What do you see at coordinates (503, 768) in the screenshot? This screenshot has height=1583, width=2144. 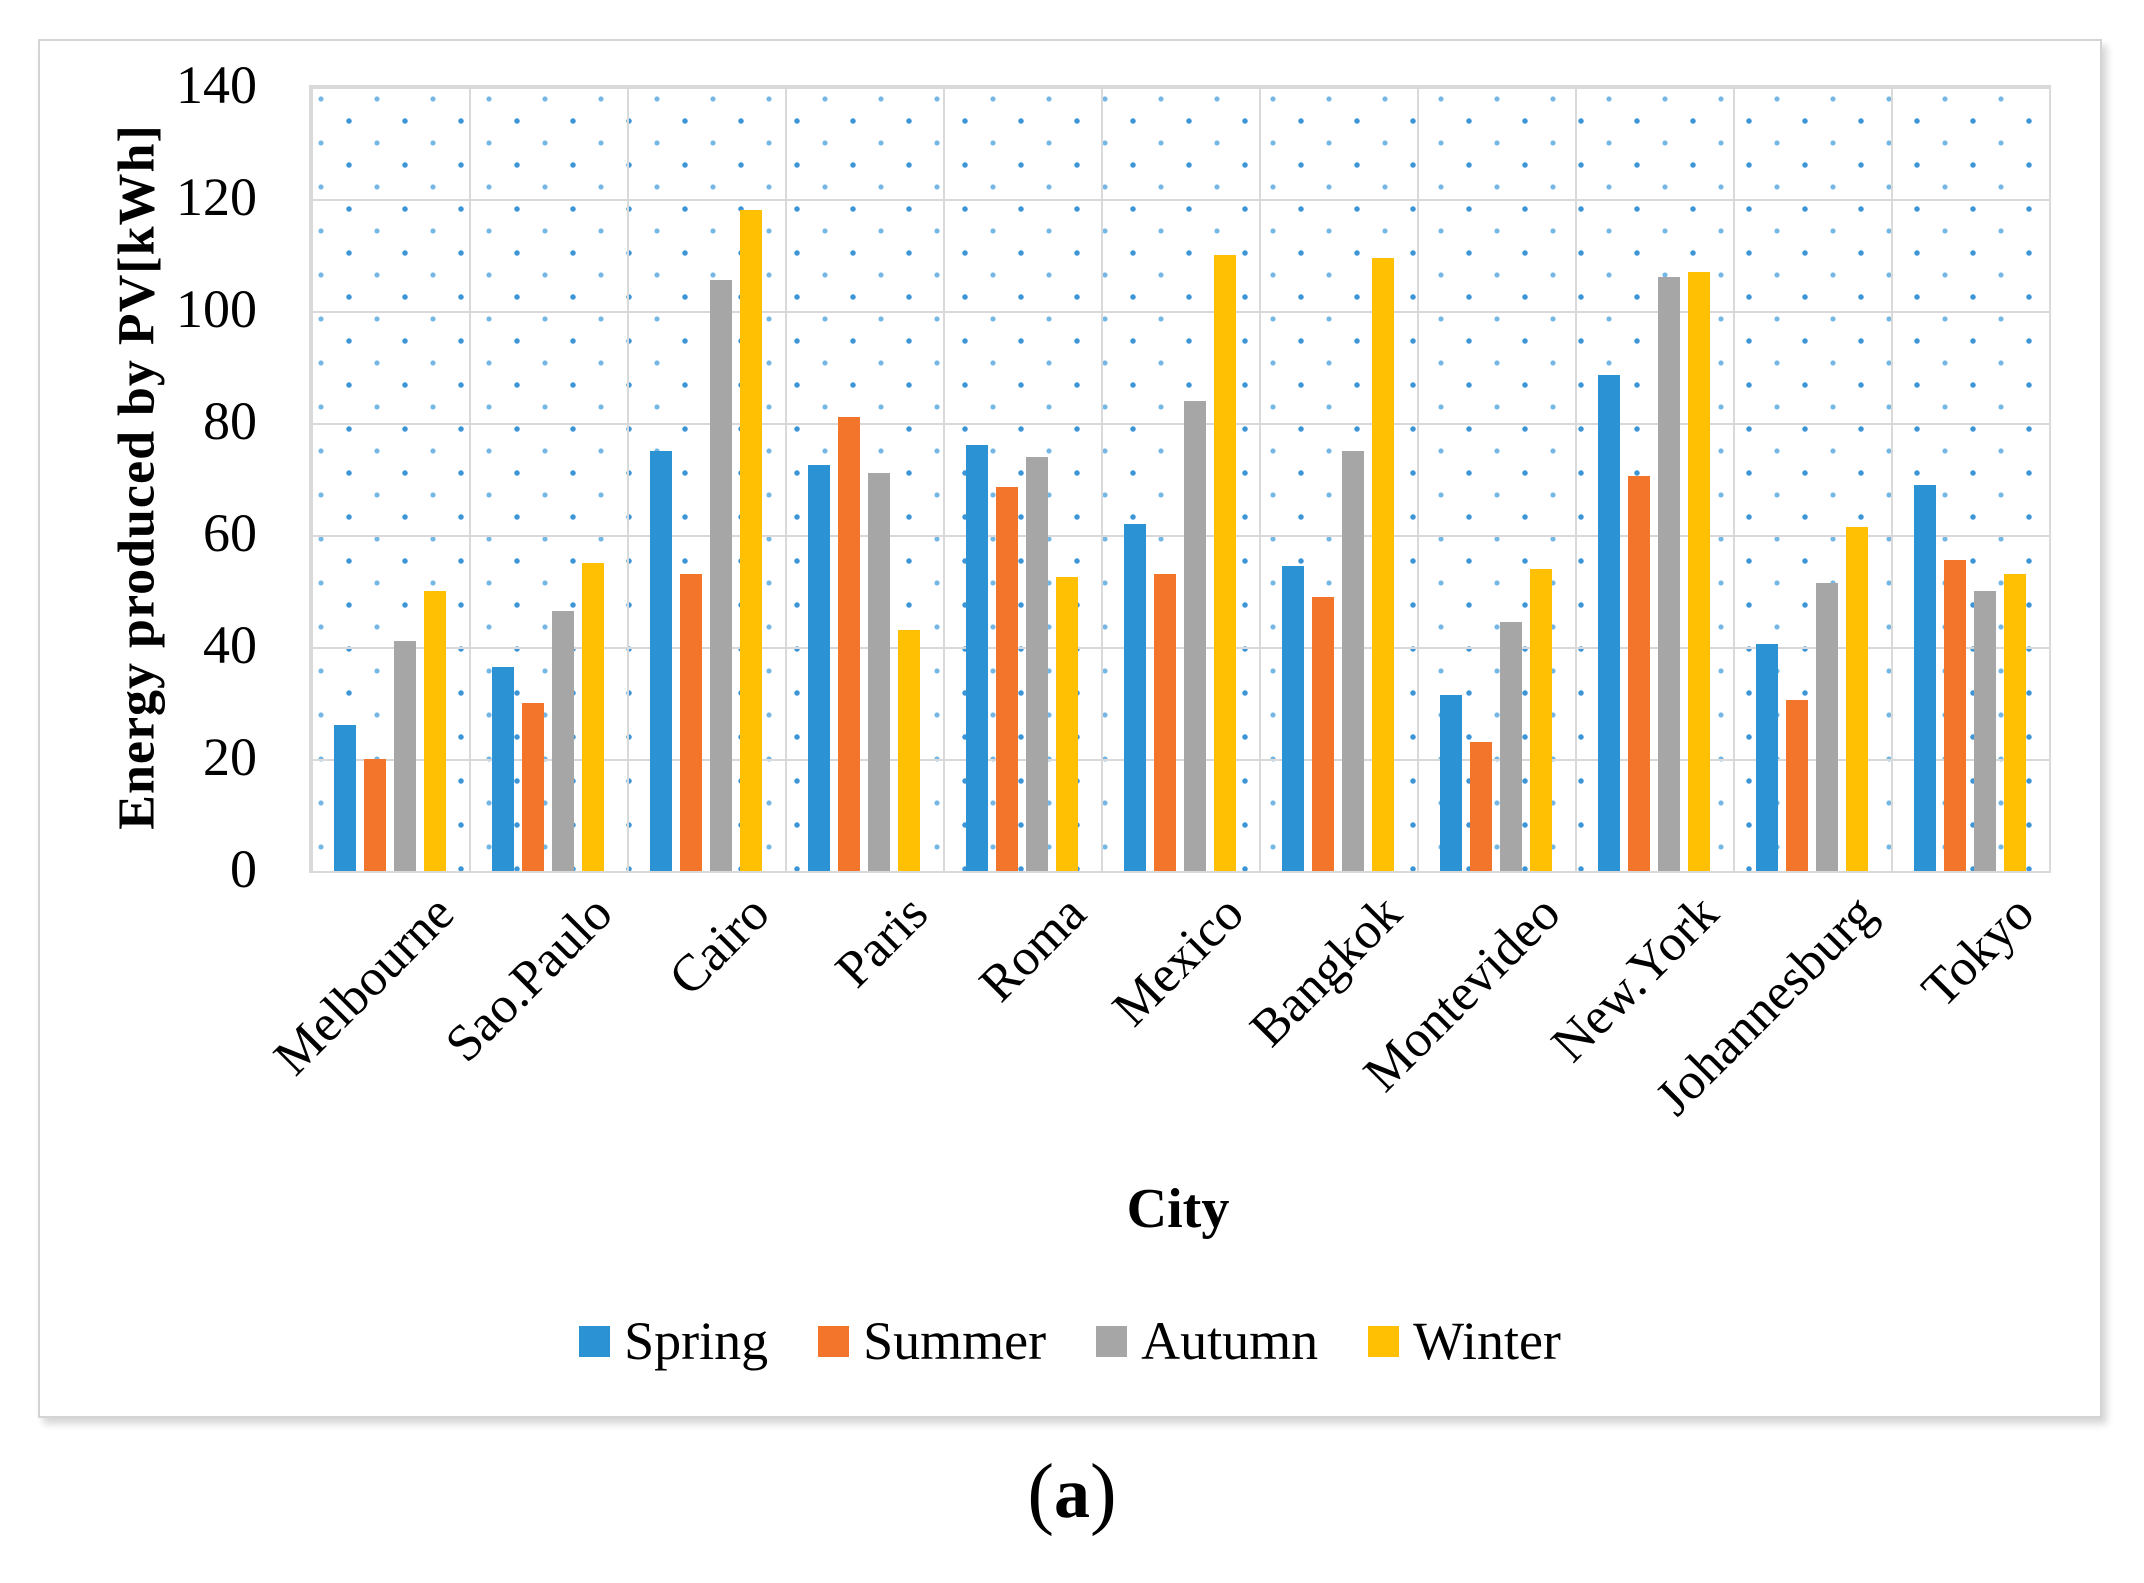 I see `bar-spring-sao-paulo` at bounding box center [503, 768].